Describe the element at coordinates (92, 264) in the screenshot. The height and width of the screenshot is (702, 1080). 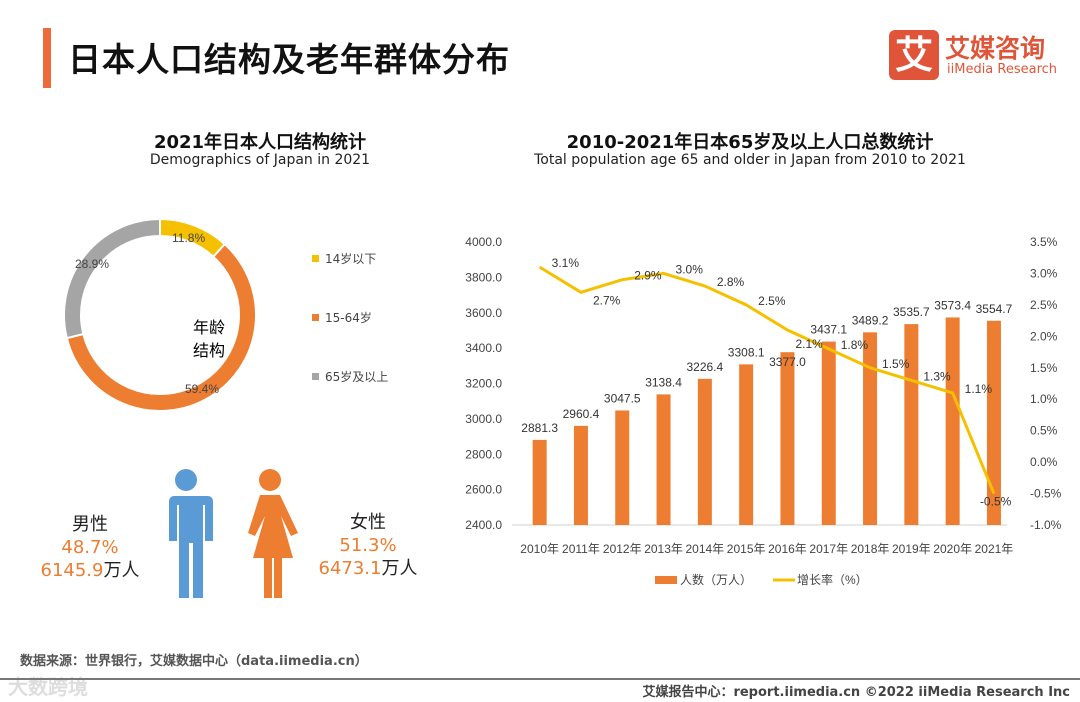
I see `donut-label-2: 28.9%` at that location.